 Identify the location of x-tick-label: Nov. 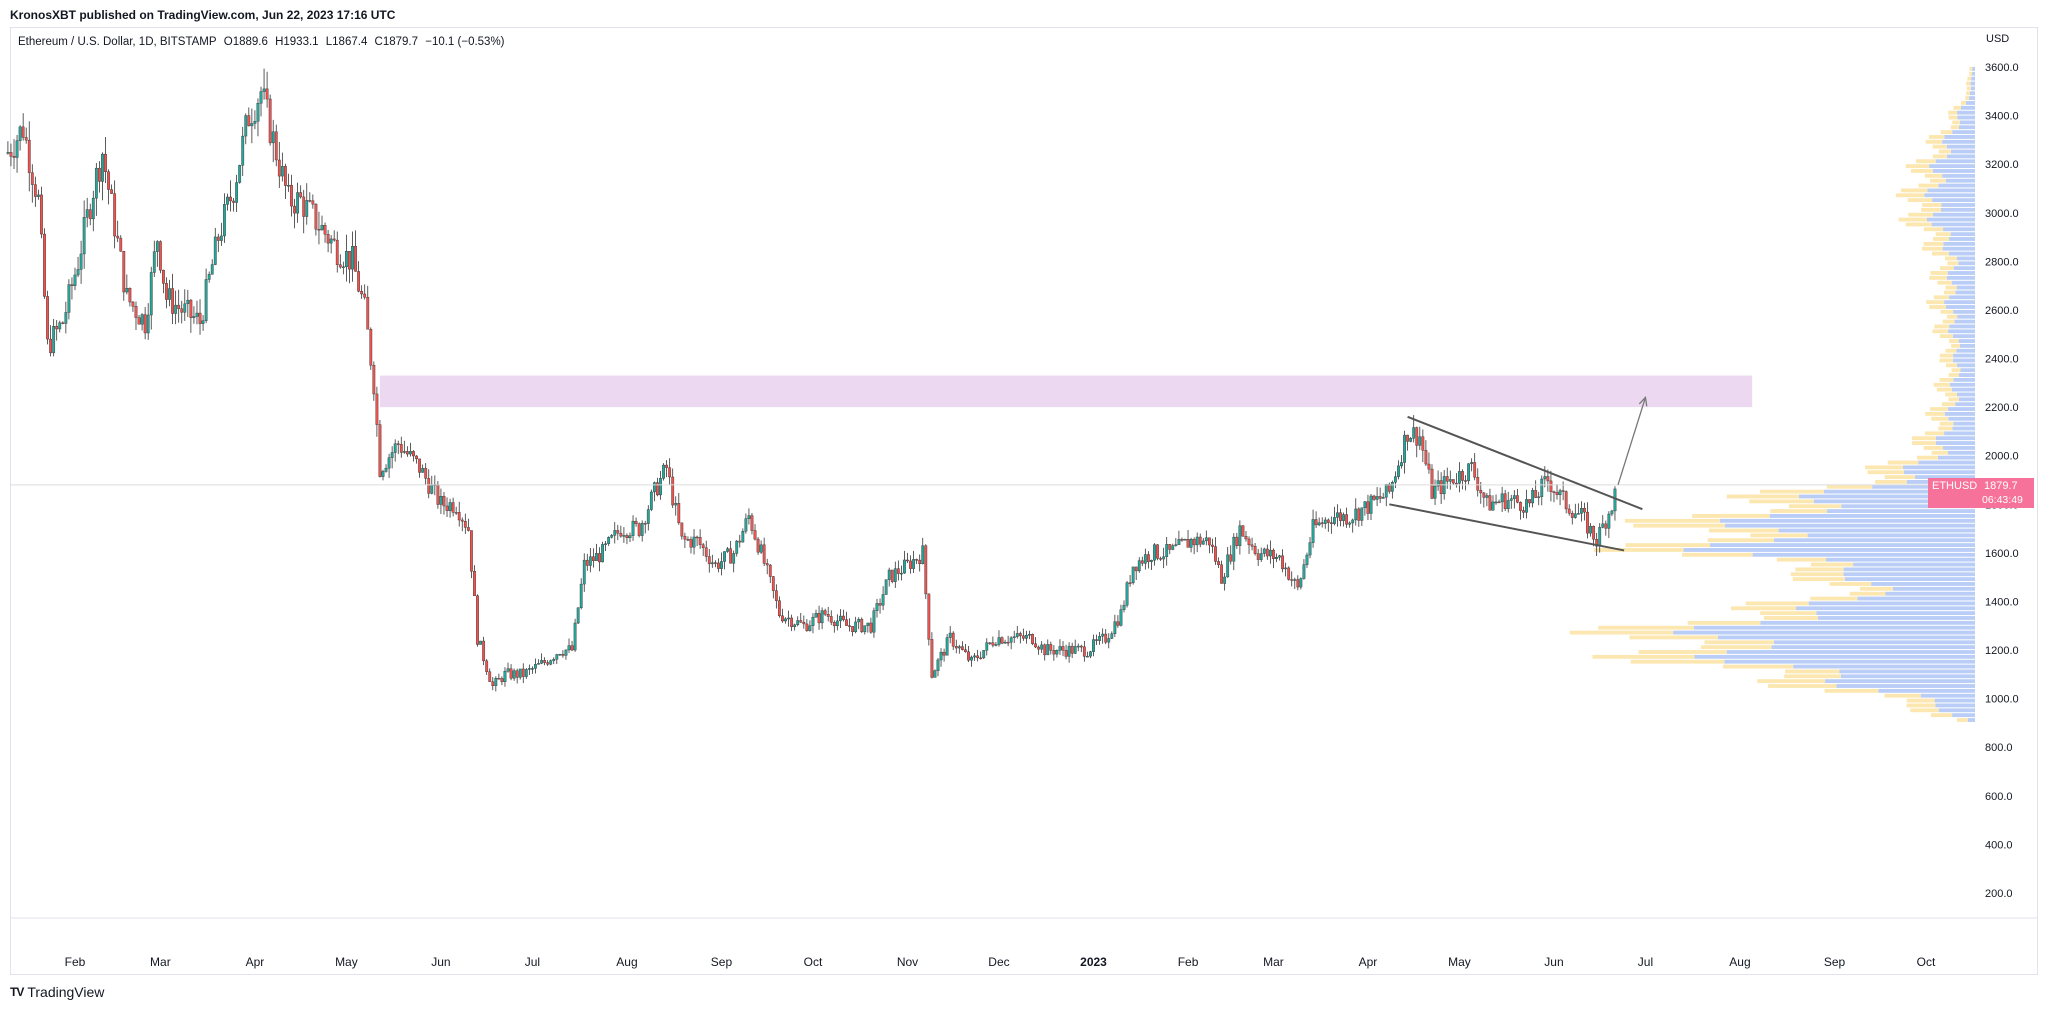
(907, 962).